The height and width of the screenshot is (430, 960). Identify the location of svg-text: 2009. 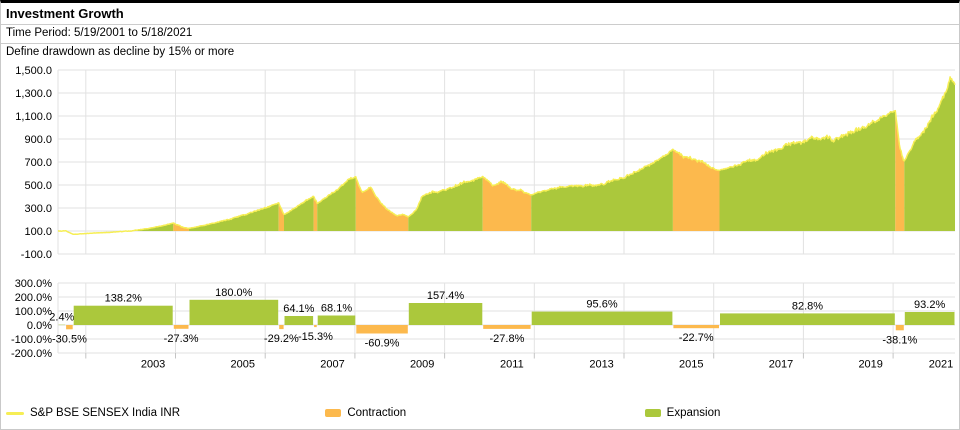
(422, 365).